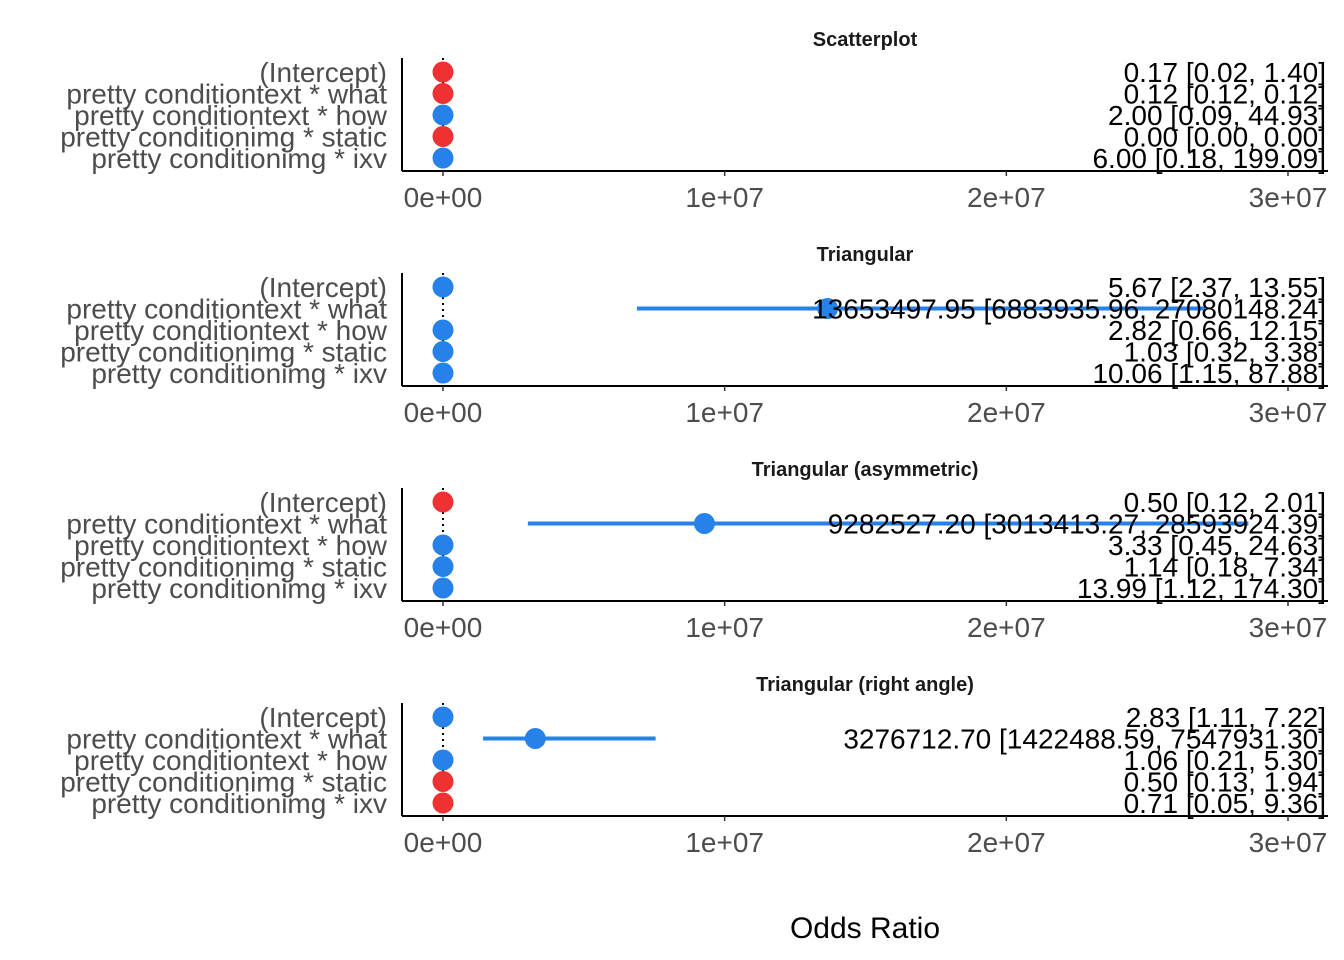  What do you see at coordinates (1225, 94) in the screenshot?
I see `value-label: 0.12 [0.12, 0.12]` at bounding box center [1225, 94].